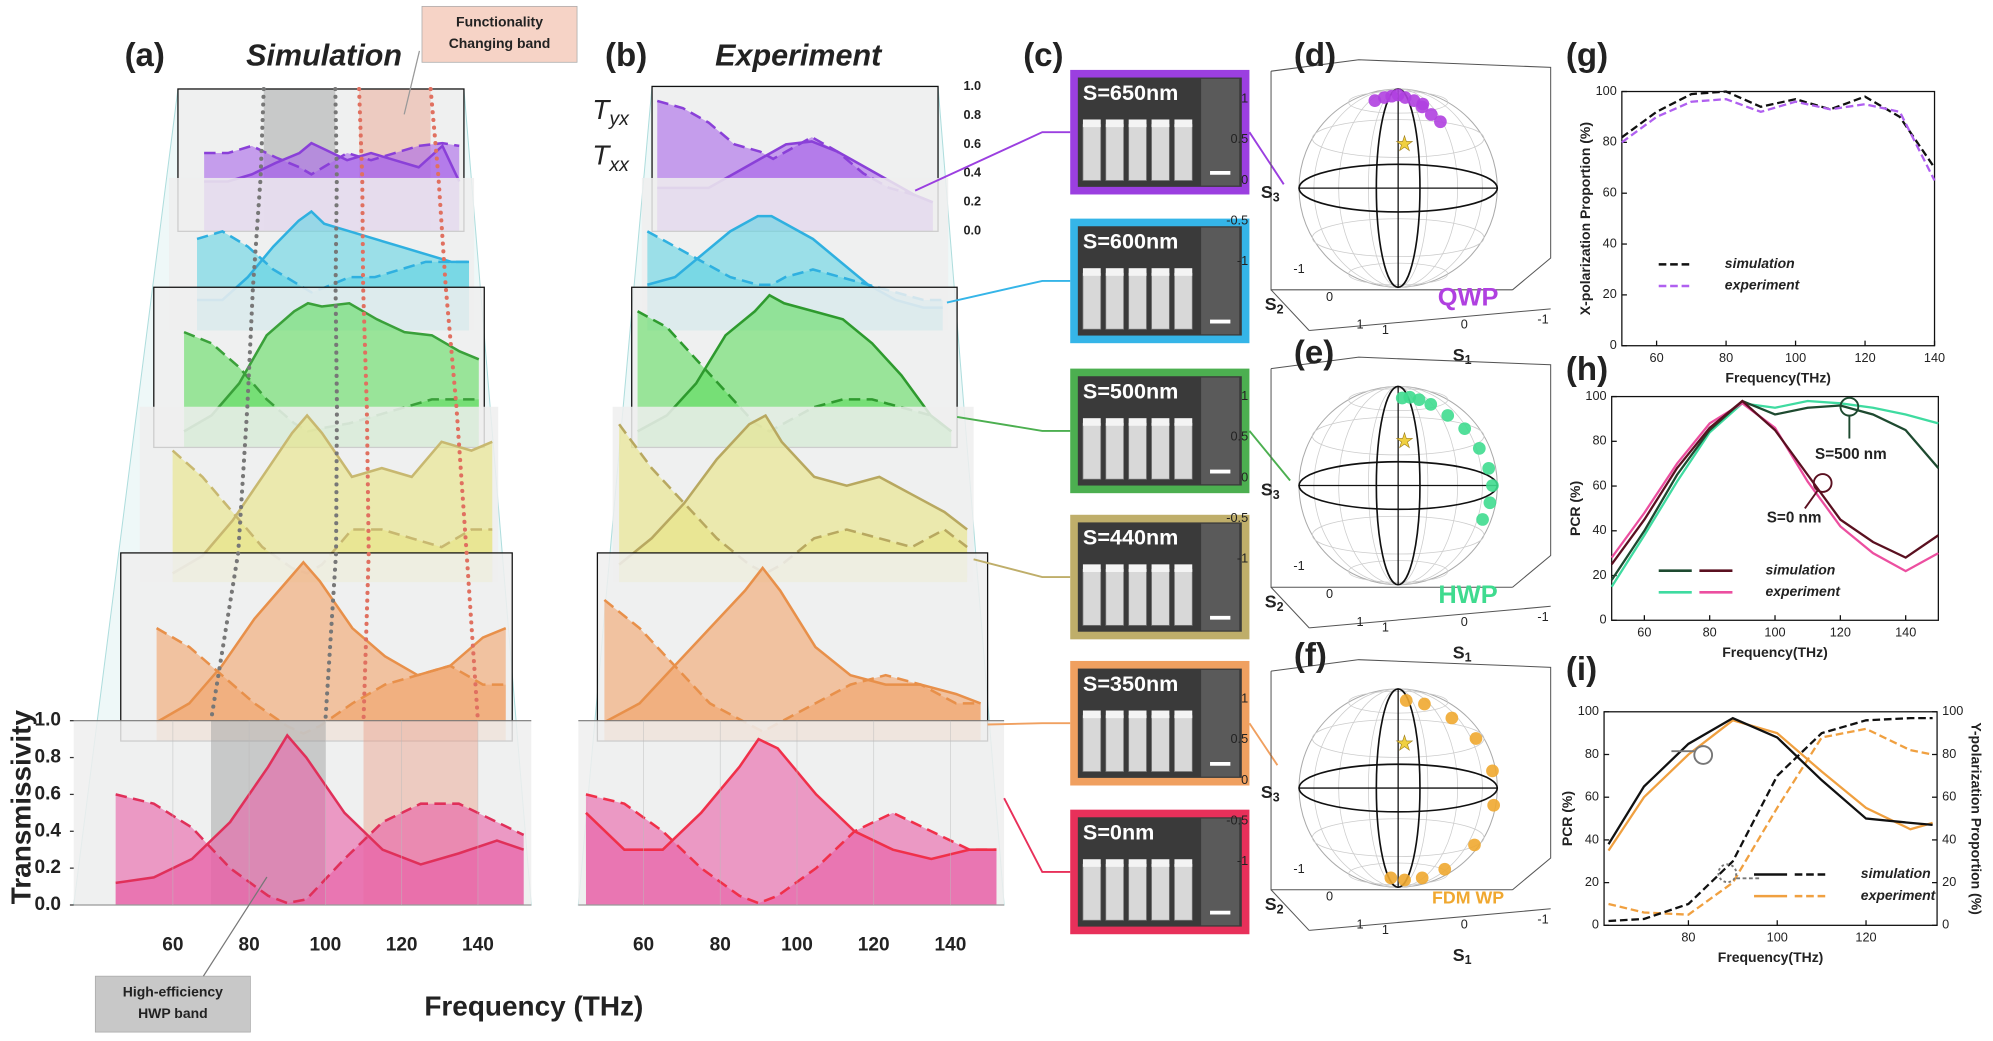  Describe the element at coordinates (1244, 98) in the screenshot. I see `s3-tick: 1` at that location.